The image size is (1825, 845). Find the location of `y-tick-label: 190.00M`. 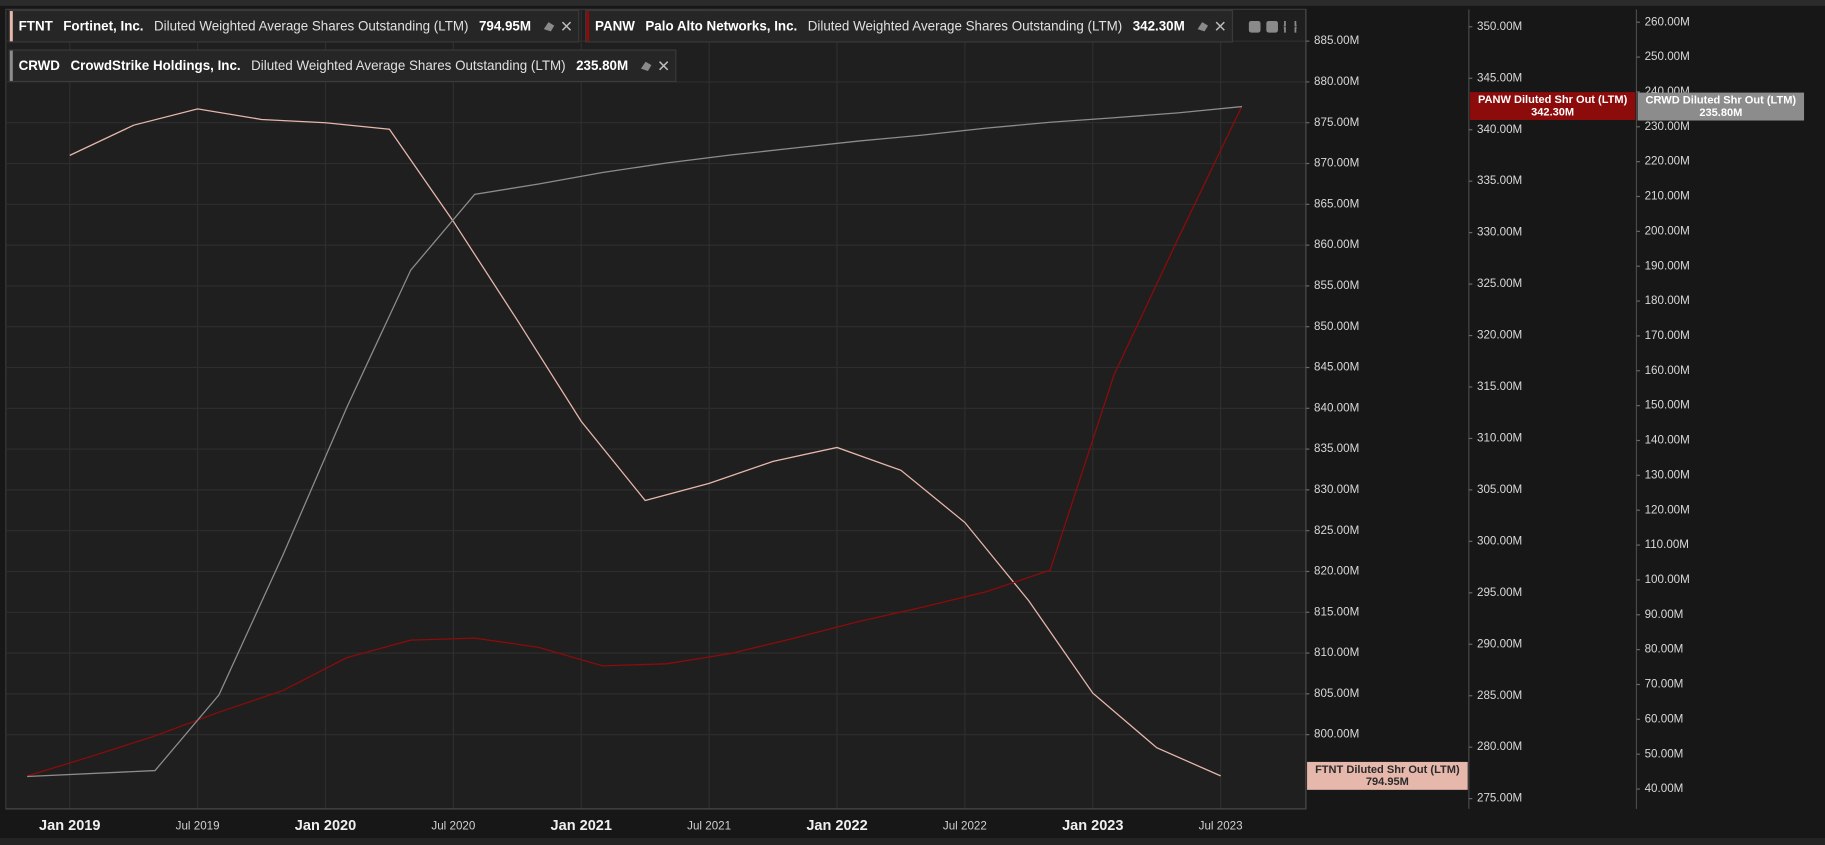

y-tick-label: 190.00M is located at coordinates (1667, 265).